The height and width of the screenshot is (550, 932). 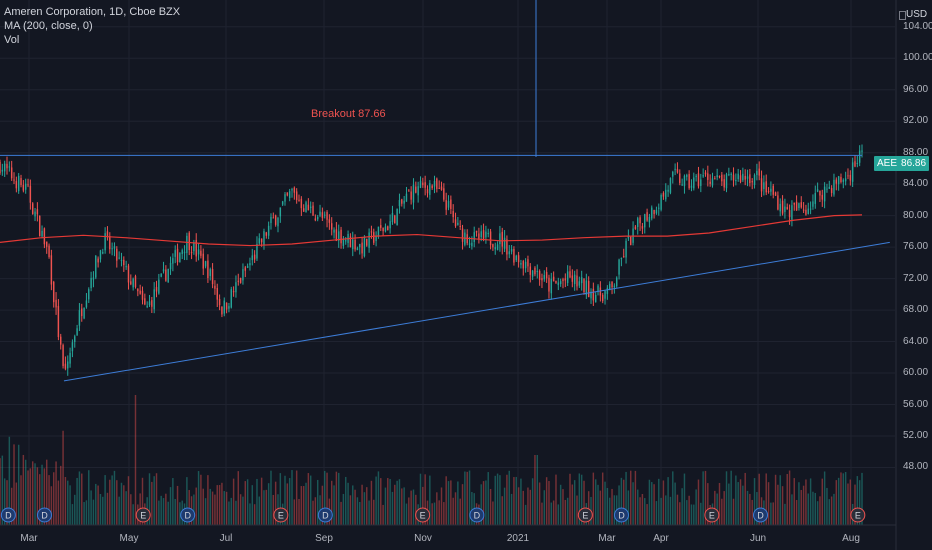 What do you see at coordinates (917, 14) in the screenshot?
I see `currency-label: USD` at bounding box center [917, 14].